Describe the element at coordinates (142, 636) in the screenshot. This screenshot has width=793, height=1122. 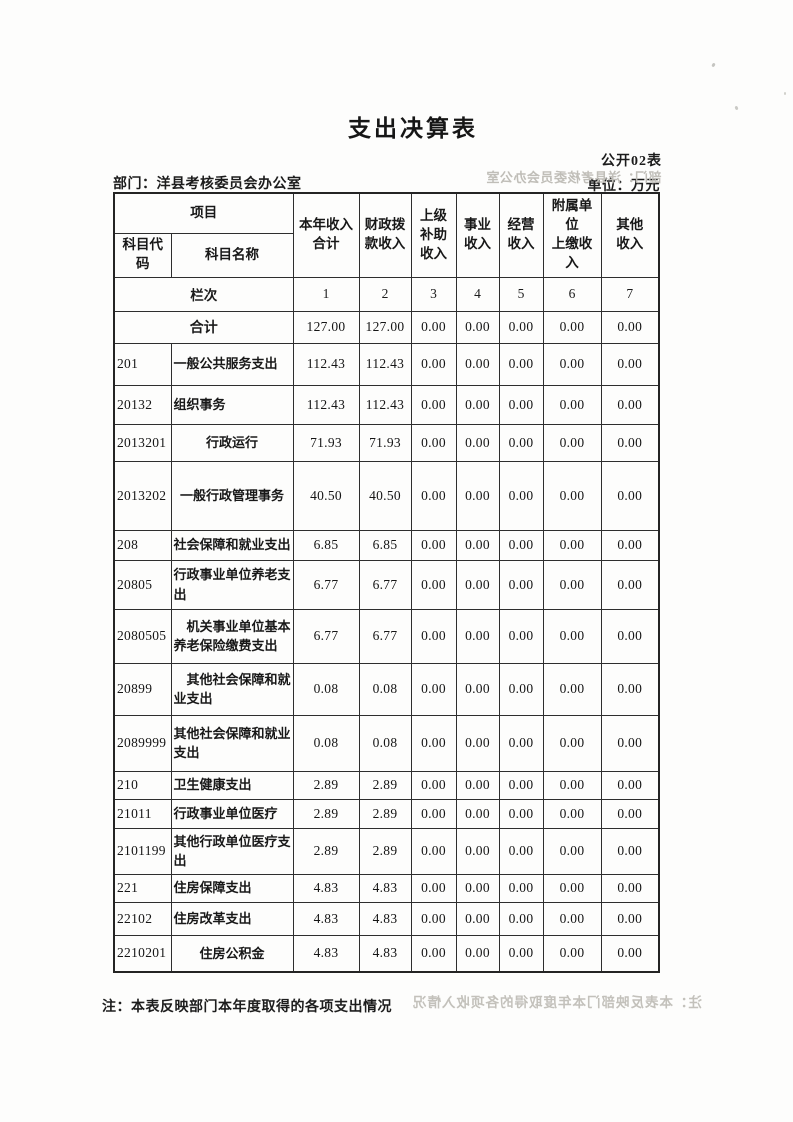
I see `subject-code-cell: 2080505` at that location.